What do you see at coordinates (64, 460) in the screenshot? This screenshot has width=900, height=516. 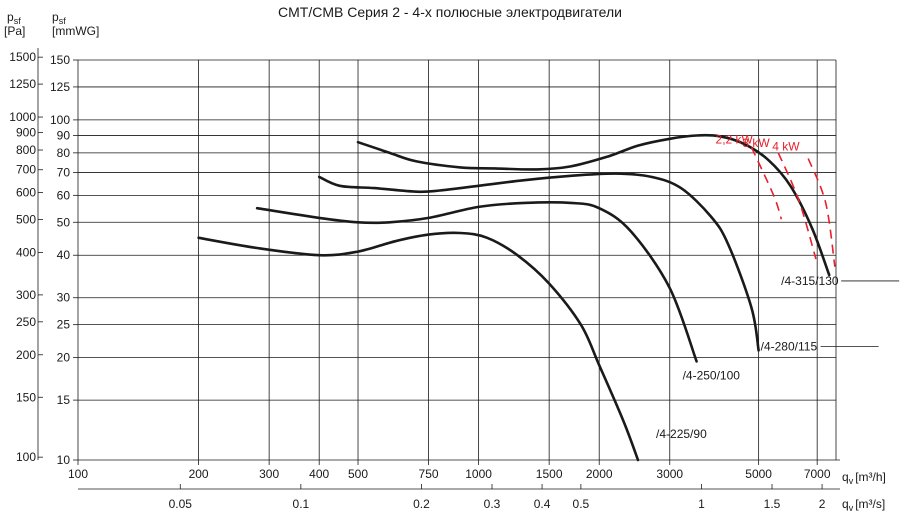 I see `tick-label-mmwg: 10` at bounding box center [64, 460].